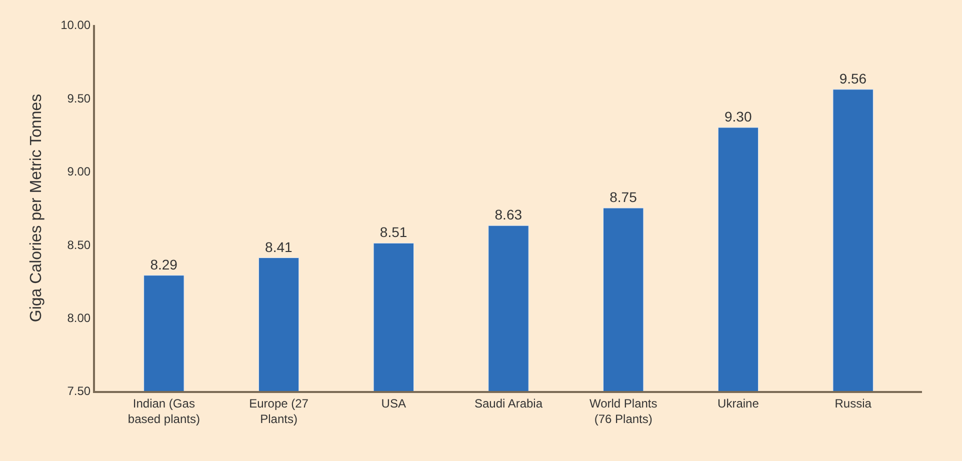 The height and width of the screenshot is (461, 962). I want to click on data-label: 8.41, so click(279, 246).